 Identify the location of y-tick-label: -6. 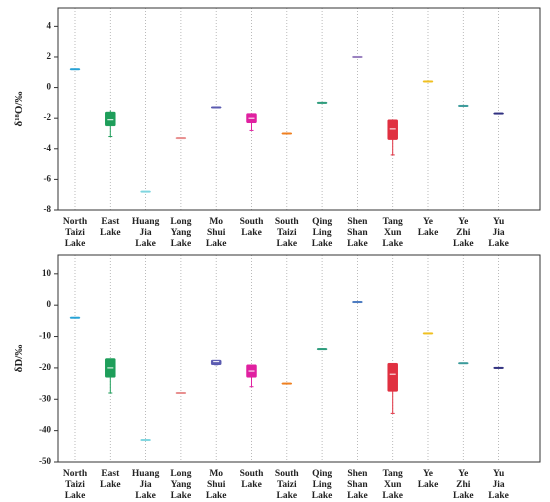
(48, 178).